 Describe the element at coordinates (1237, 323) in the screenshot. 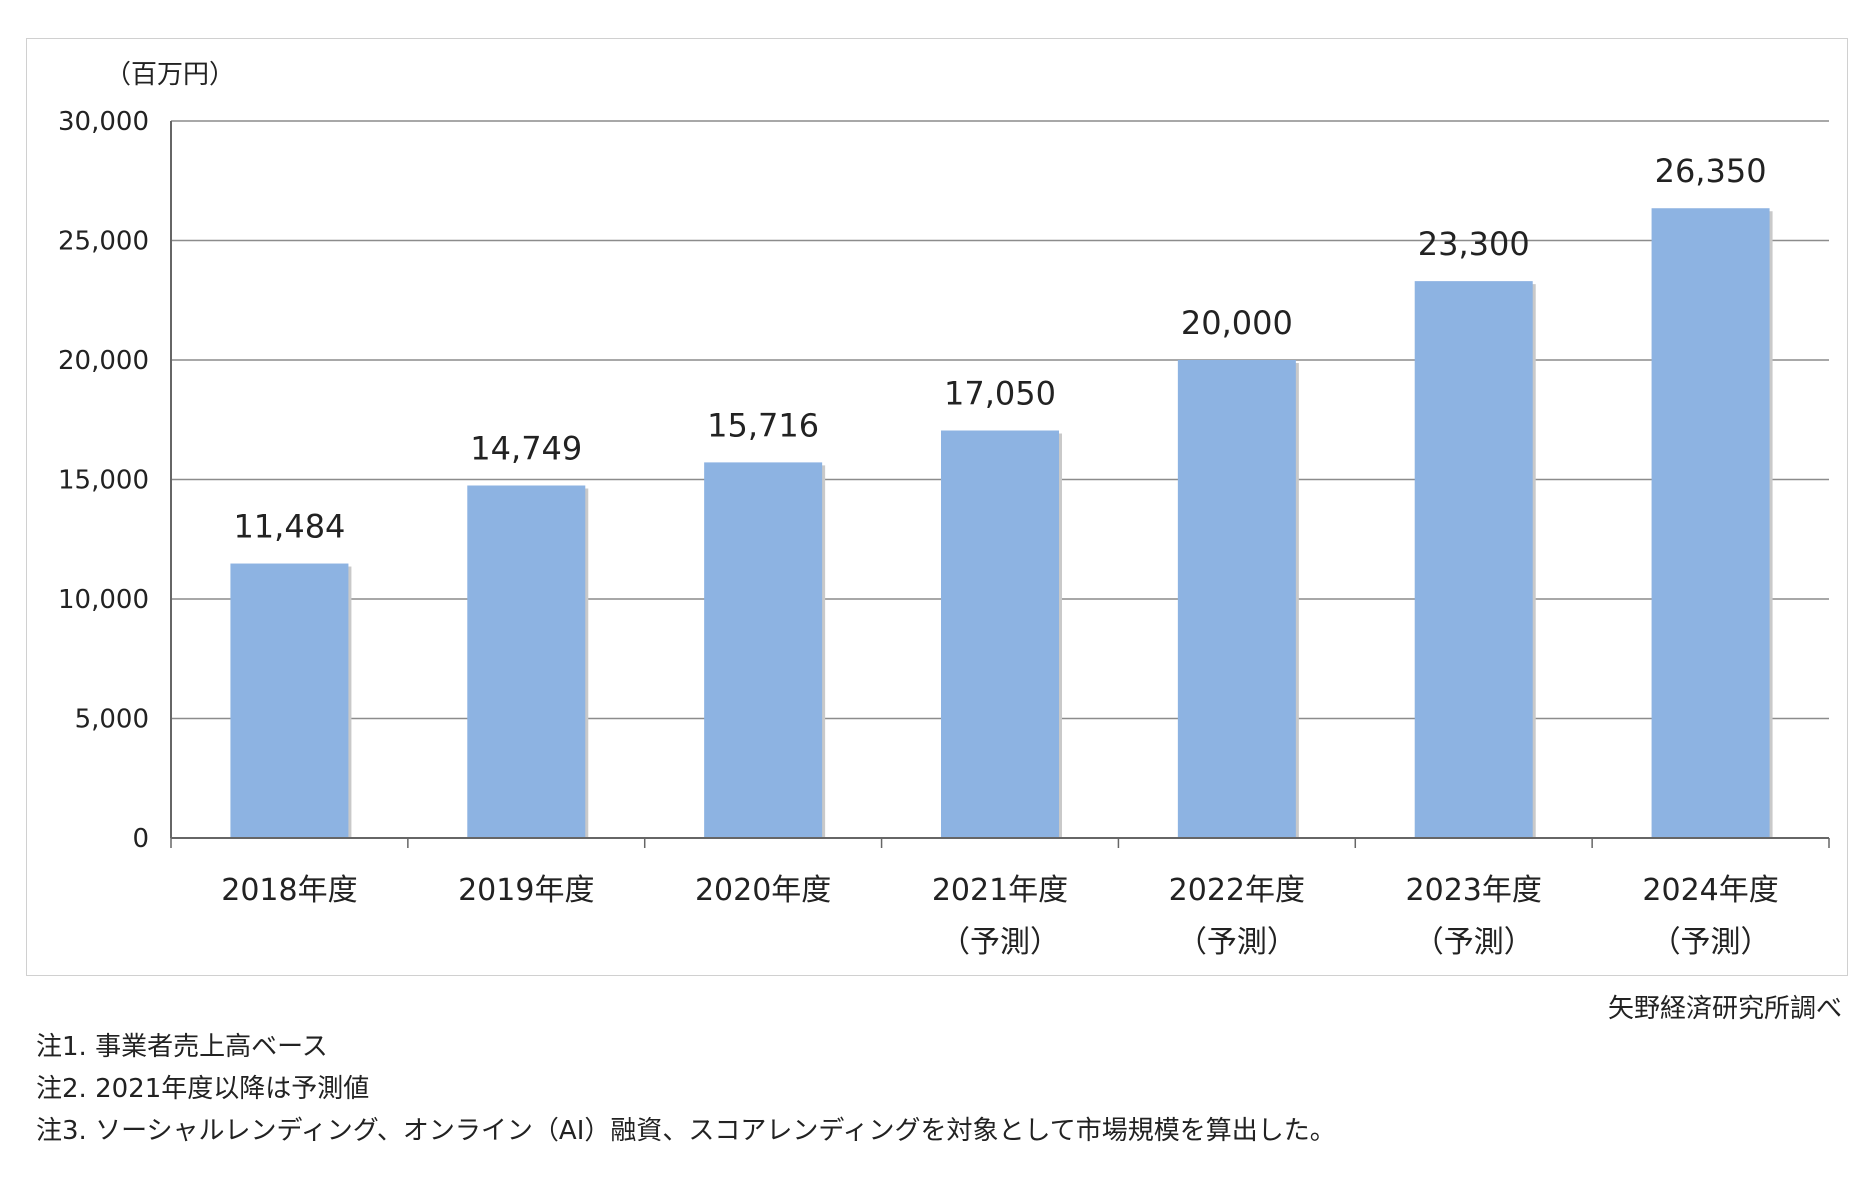

I see `data-label: 20,000` at that location.